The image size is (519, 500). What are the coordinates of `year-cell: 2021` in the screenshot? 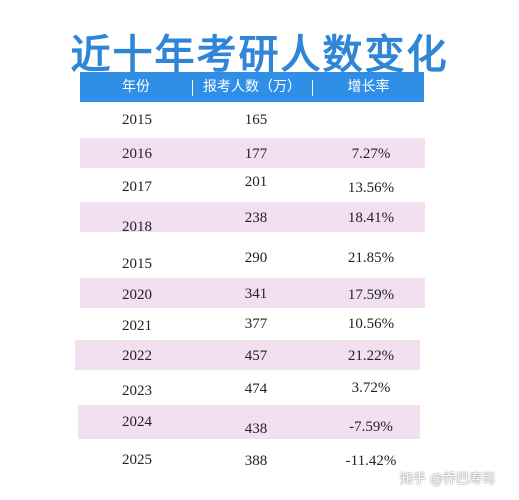 It's located at (137, 326).